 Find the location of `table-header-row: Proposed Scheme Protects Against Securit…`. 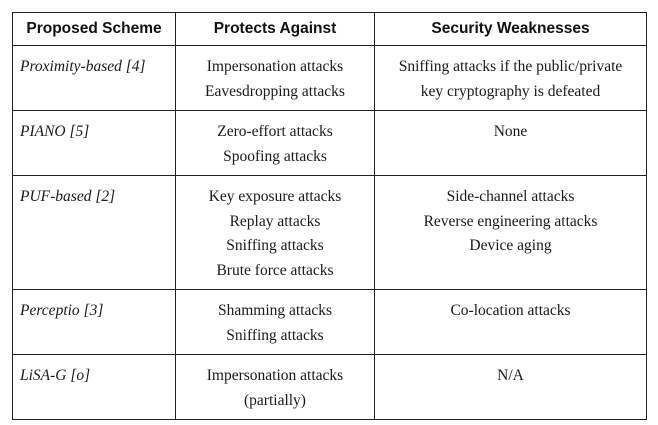

table-header-row: Proposed Scheme Protects Against Securit… is located at coordinates (329, 29).